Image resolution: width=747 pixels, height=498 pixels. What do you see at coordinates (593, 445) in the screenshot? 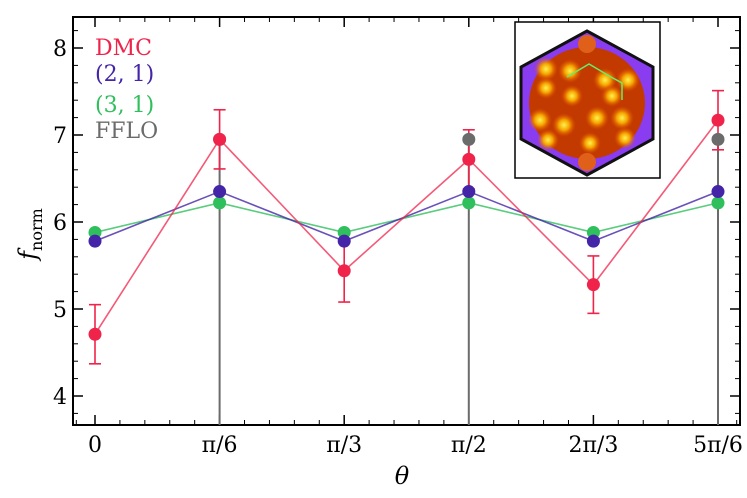
I see `x-tick-label: 2π/3` at bounding box center [593, 445].